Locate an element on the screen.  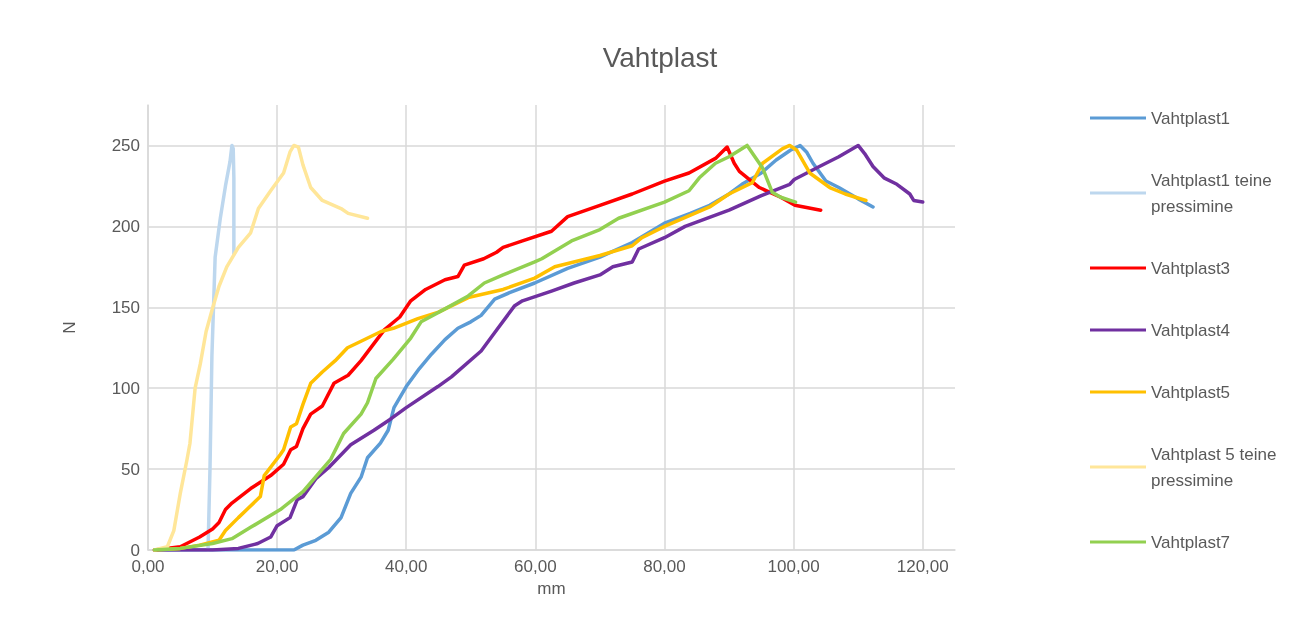
x-tick-label: 20,00 is located at coordinates (277, 566).